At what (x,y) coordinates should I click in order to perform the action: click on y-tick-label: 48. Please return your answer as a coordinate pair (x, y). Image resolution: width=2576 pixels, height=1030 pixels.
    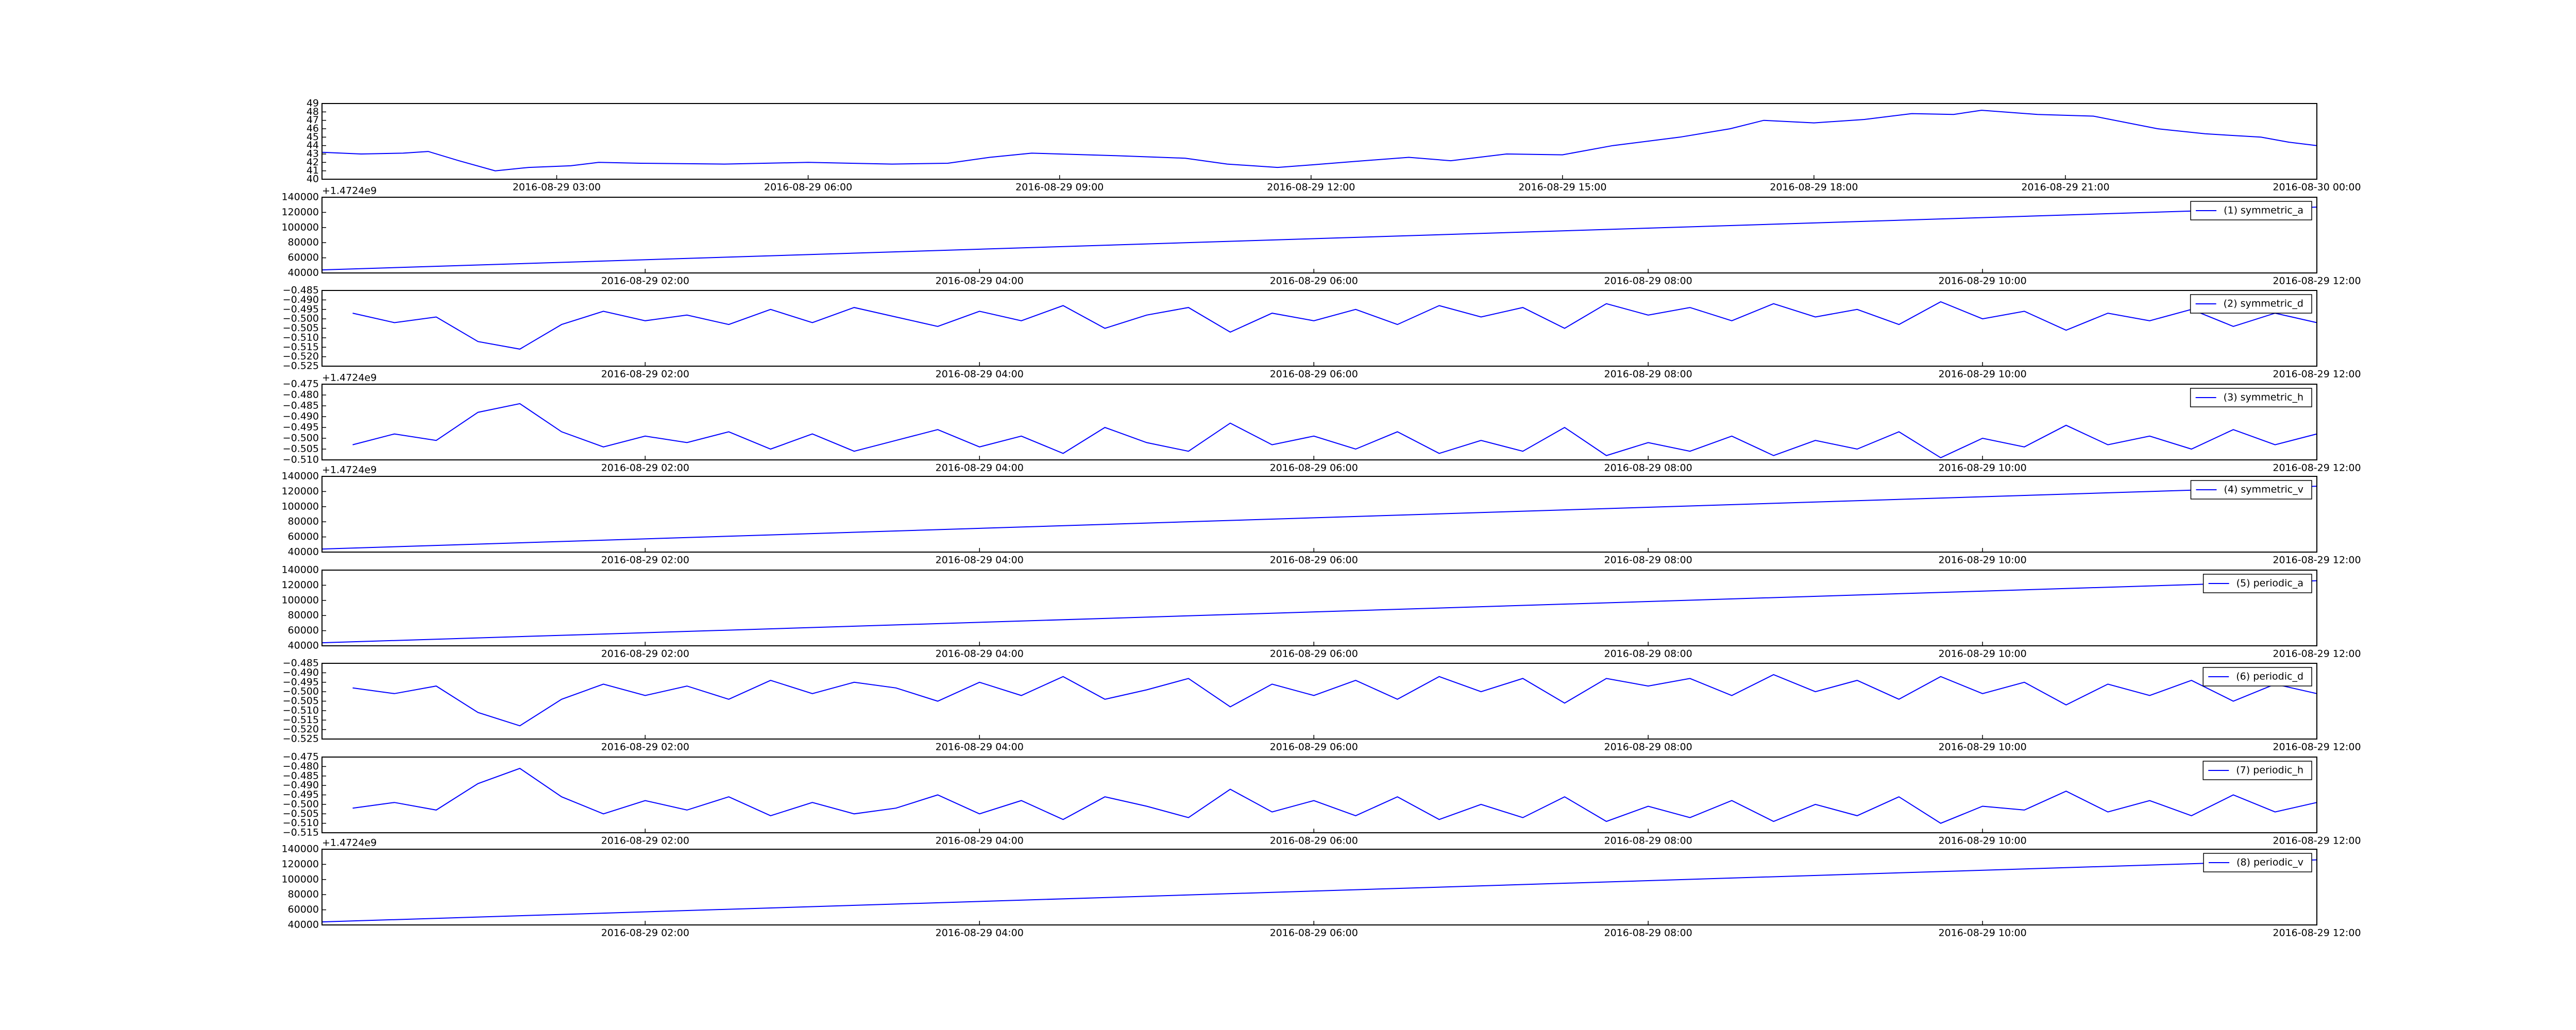
    Looking at the image, I should click on (313, 111).